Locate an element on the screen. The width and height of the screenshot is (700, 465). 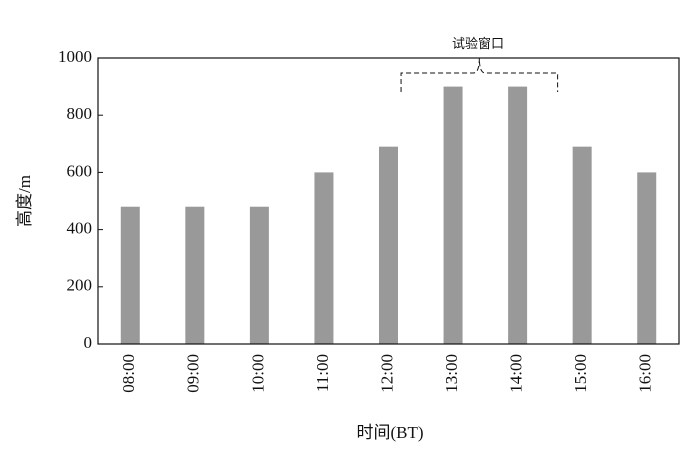
y-axis-label: 高度/m is located at coordinates (24, 201).